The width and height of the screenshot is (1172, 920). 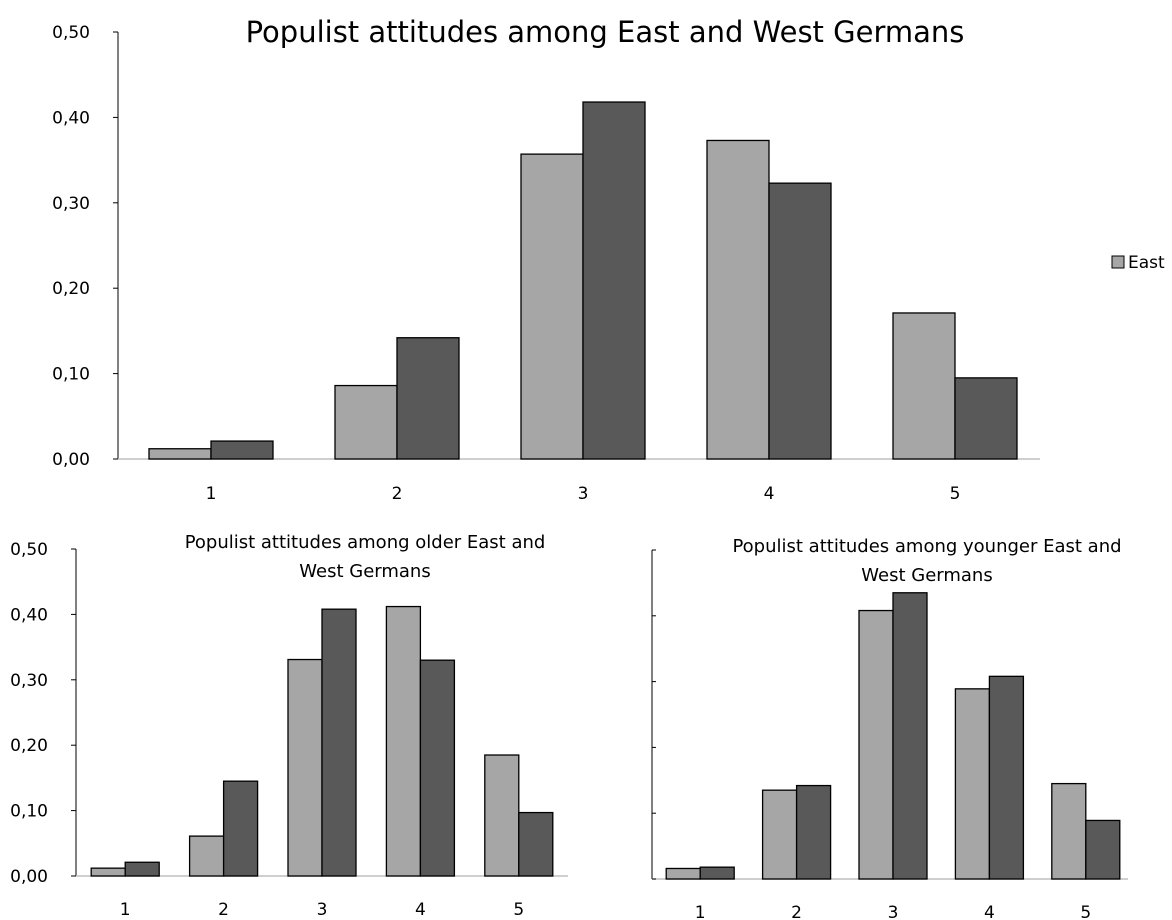 What do you see at coordinates (1118, 262) in the screenshot?
I see `legend-swatch-east` at bounding box center [1118, 262].